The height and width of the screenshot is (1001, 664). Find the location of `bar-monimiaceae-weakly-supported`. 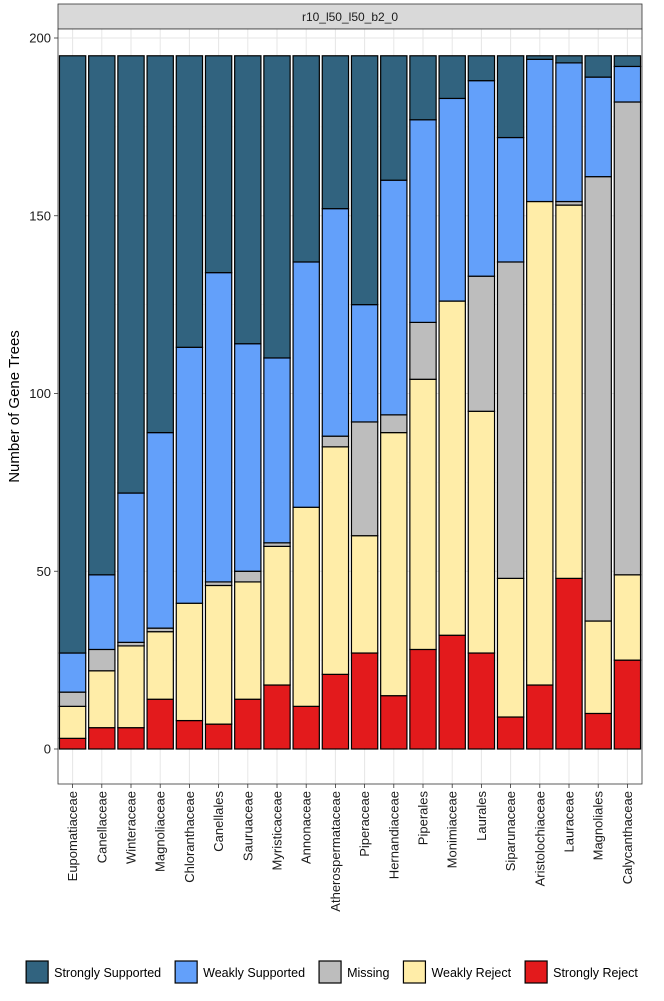

bar-monimiaceae-weakly-supported is located at coordinates (452, 199).